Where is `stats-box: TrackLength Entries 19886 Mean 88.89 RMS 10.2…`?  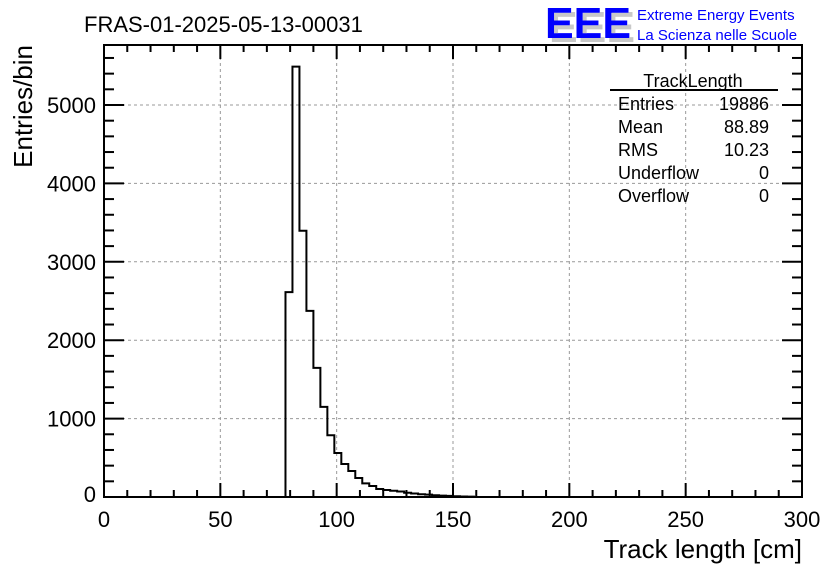
stats-box: TrackLength Entries 19886 Mean 88.89 RMS 10.2… is located at coordinates (694, 138).